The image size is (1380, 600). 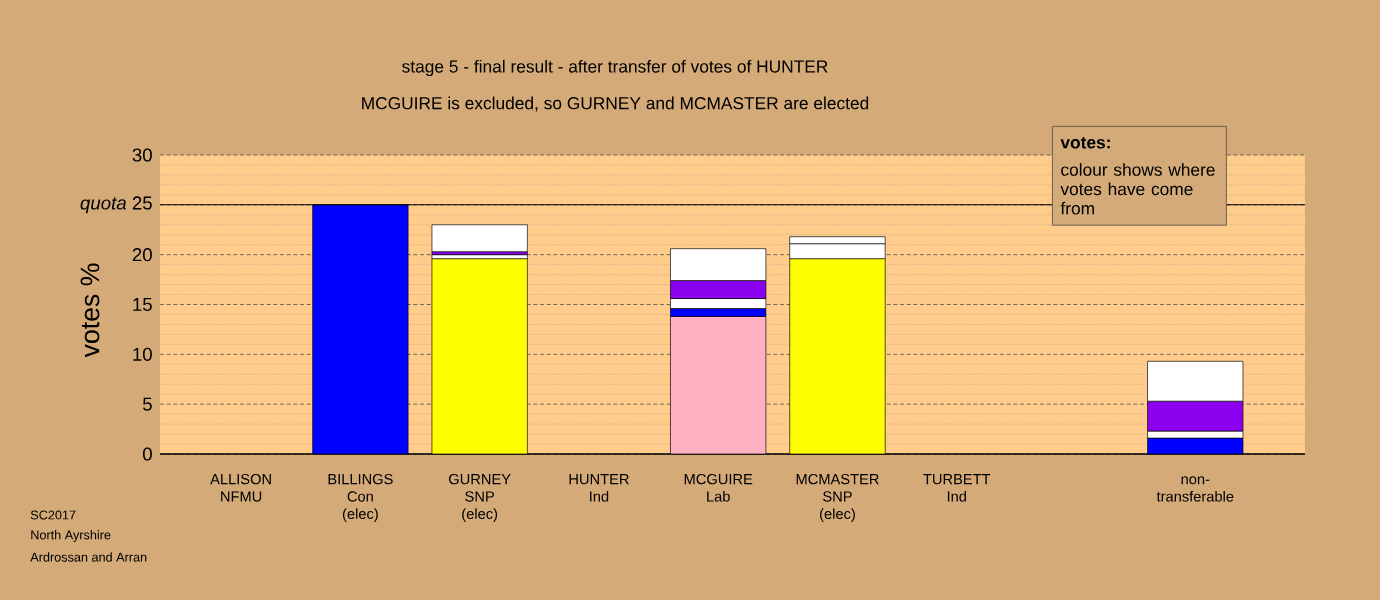 I want to click on y-tick-label: 5, so click(x=147, y=404).